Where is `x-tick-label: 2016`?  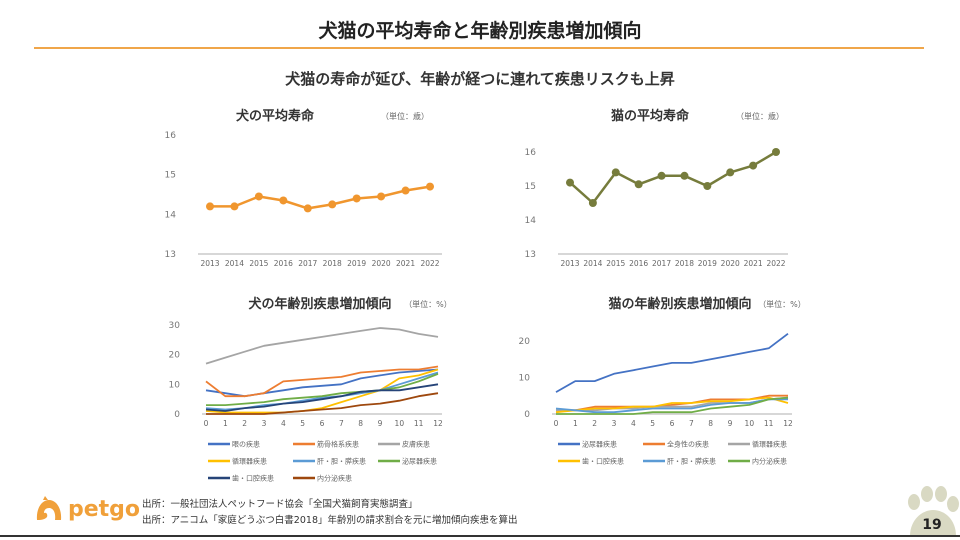 x-tick-label: 2016 is located at coordinates (638, 263).